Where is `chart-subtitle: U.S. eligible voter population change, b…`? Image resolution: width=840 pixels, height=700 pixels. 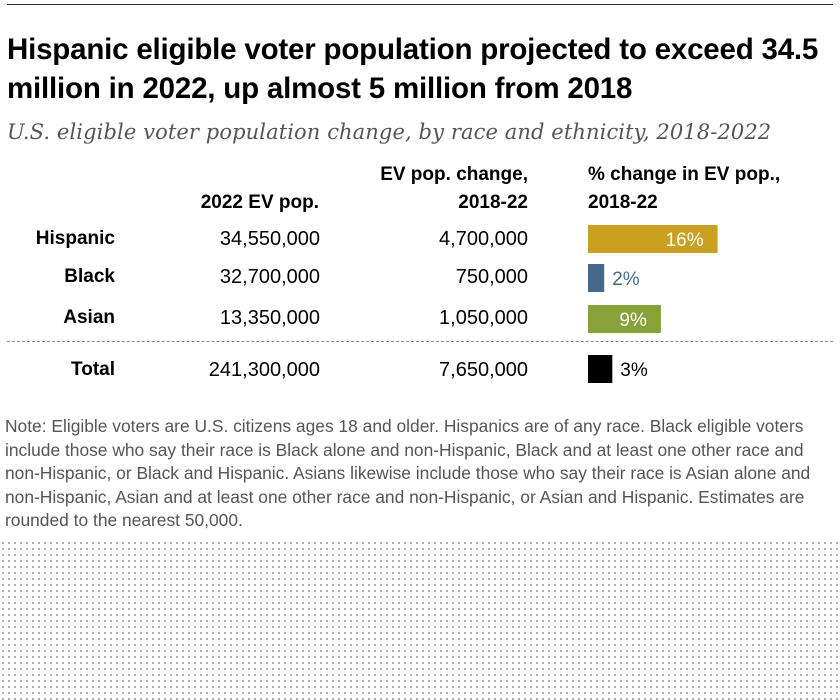
chart-subtitle: U.S. eligible voter population change, b… is located at coordinates (389, 132).